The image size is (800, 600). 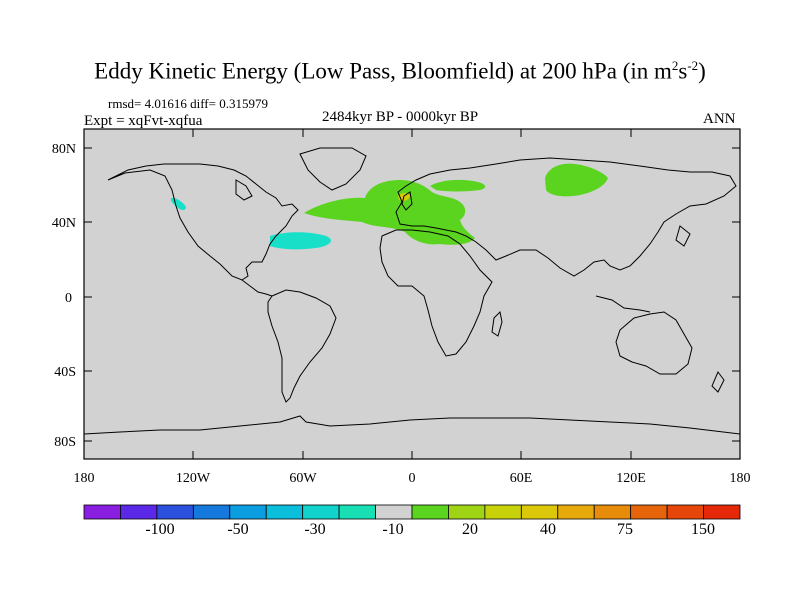 What do you see at coordinates (64, 223) in the screenshot?
I see `lat-label-40n: 40N` at bounding box center [64, 223].